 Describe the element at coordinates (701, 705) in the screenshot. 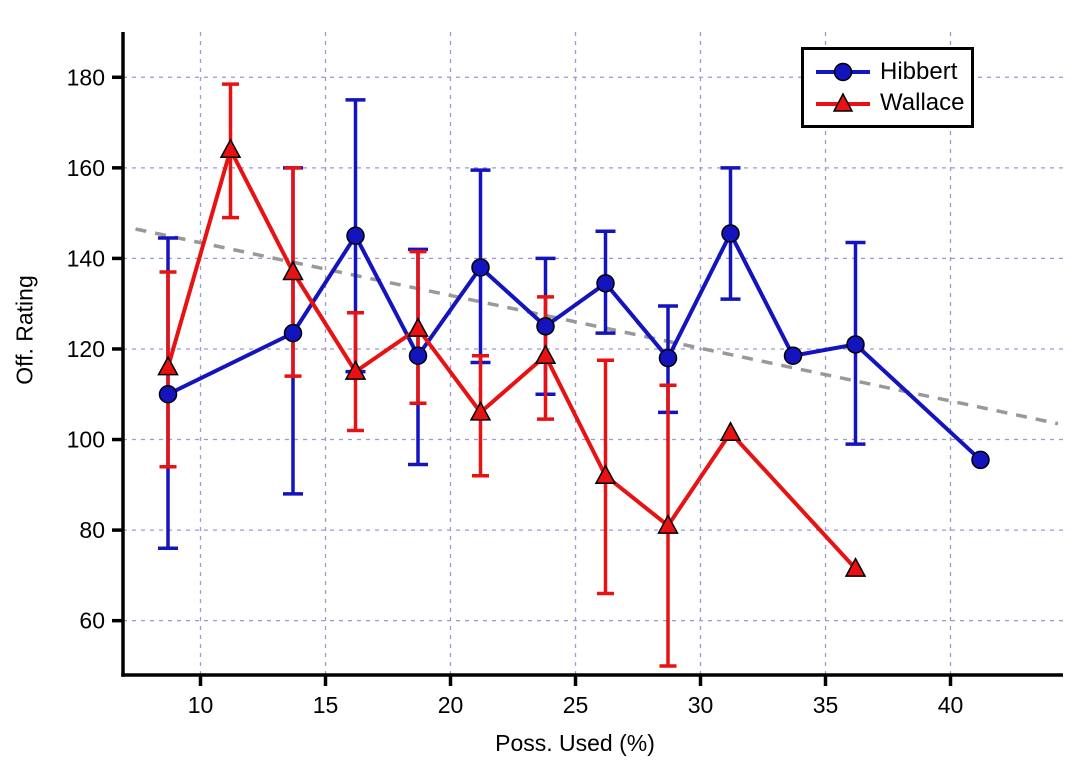

I see `x-tick-label: 30` at that location.